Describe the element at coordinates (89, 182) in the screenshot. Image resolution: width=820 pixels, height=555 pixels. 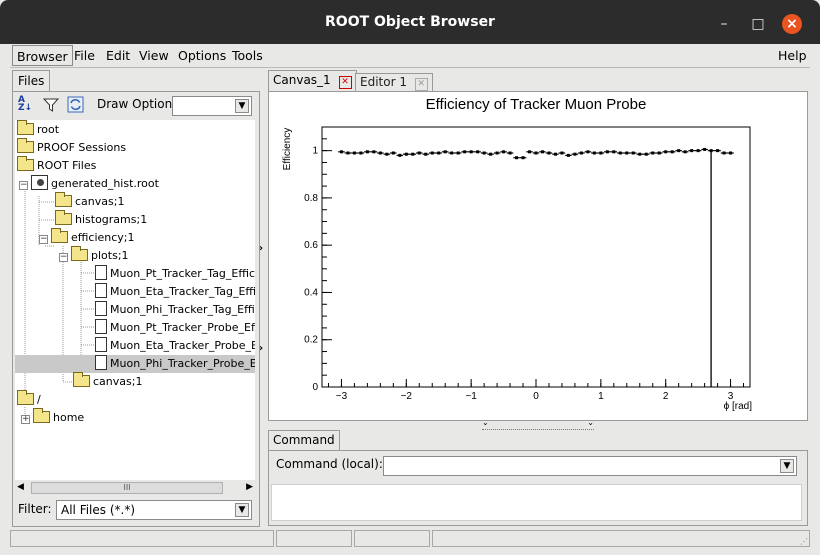
I see `tree-item-generated-hist: − generated_hist.root` at that location.